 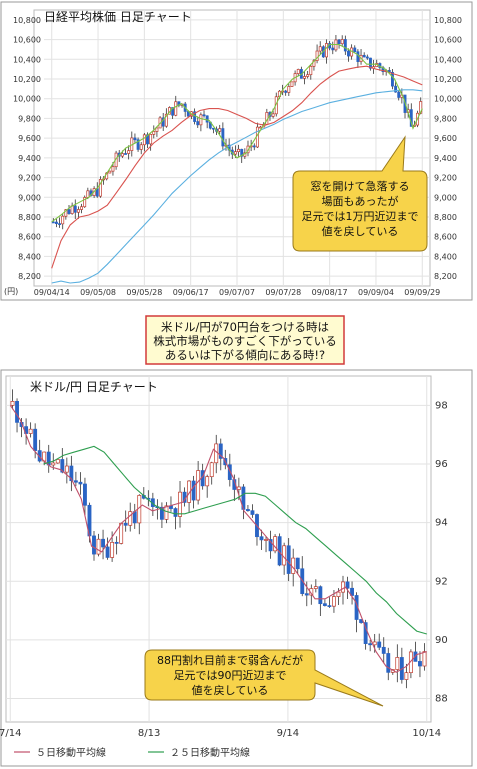 I want to click on usdjpy-callout-line-2: 足元では90円近辺まで, so click(x=230, y=675).